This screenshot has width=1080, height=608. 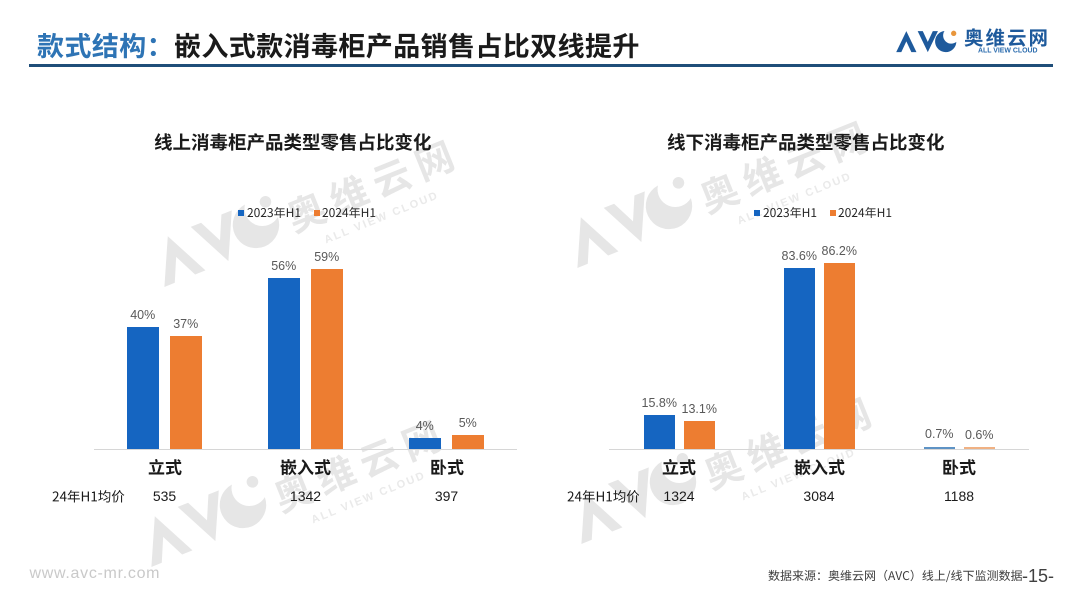 What do you see at coordinates (1008, 50) in the screenshot?
I see `svg-text: ALL VIEW CLOUD` at bounding box center [1008, 50].